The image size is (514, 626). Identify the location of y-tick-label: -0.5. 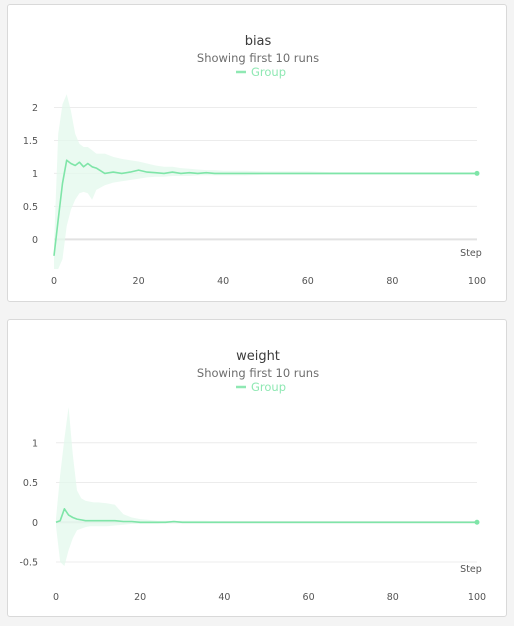
(28, 563).